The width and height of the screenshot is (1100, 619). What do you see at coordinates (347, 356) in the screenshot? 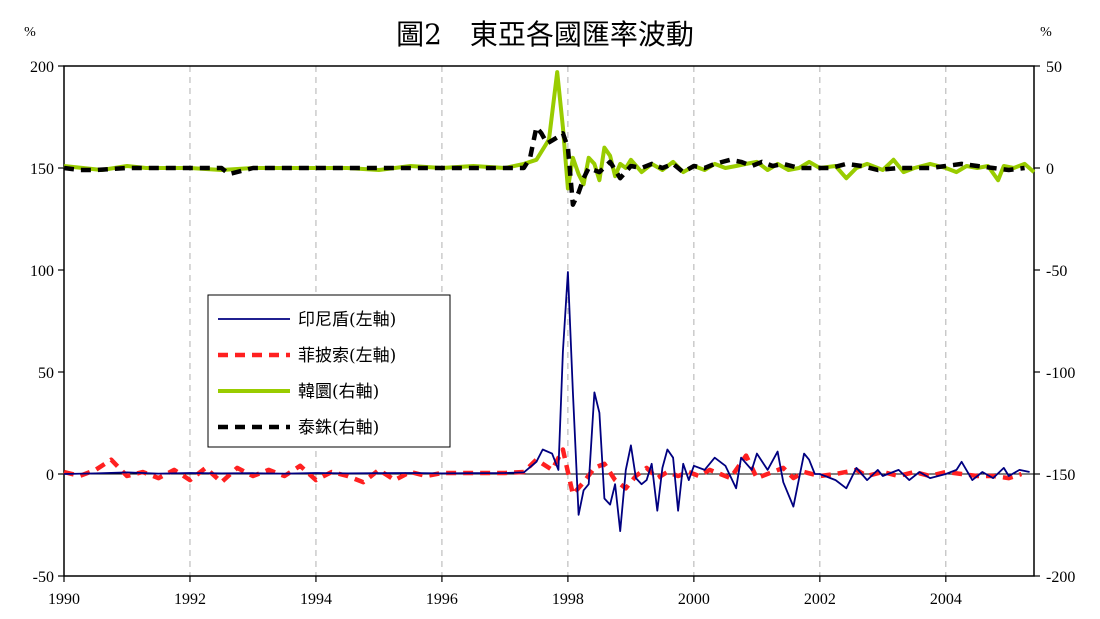
I see `legend-label: 菲披索(左軸)` at bounding box center [347, 356].